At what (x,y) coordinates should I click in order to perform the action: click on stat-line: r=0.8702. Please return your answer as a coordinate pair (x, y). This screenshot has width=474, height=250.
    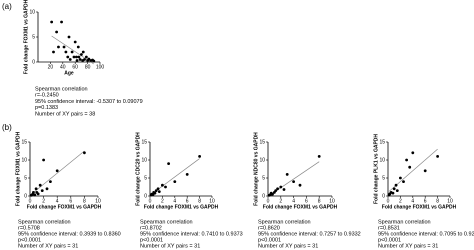
    Looking at the image, I should click on (151, 228).